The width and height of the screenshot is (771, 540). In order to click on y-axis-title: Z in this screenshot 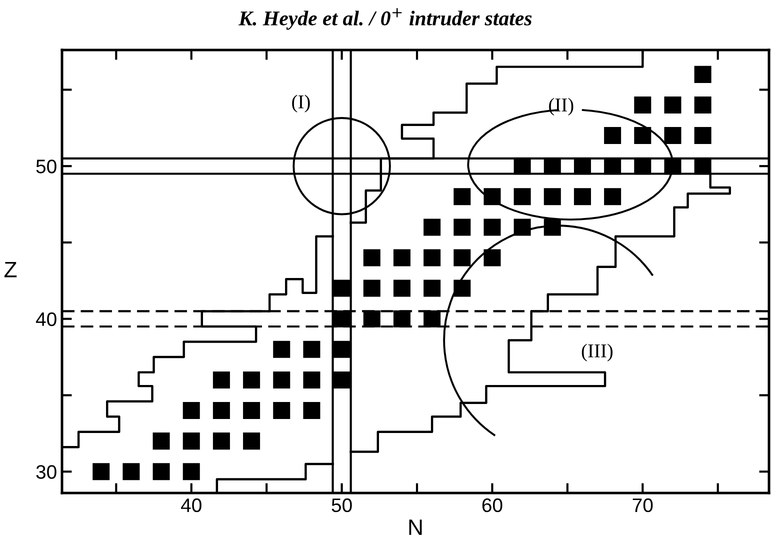, I will do `click(10, 270)`.